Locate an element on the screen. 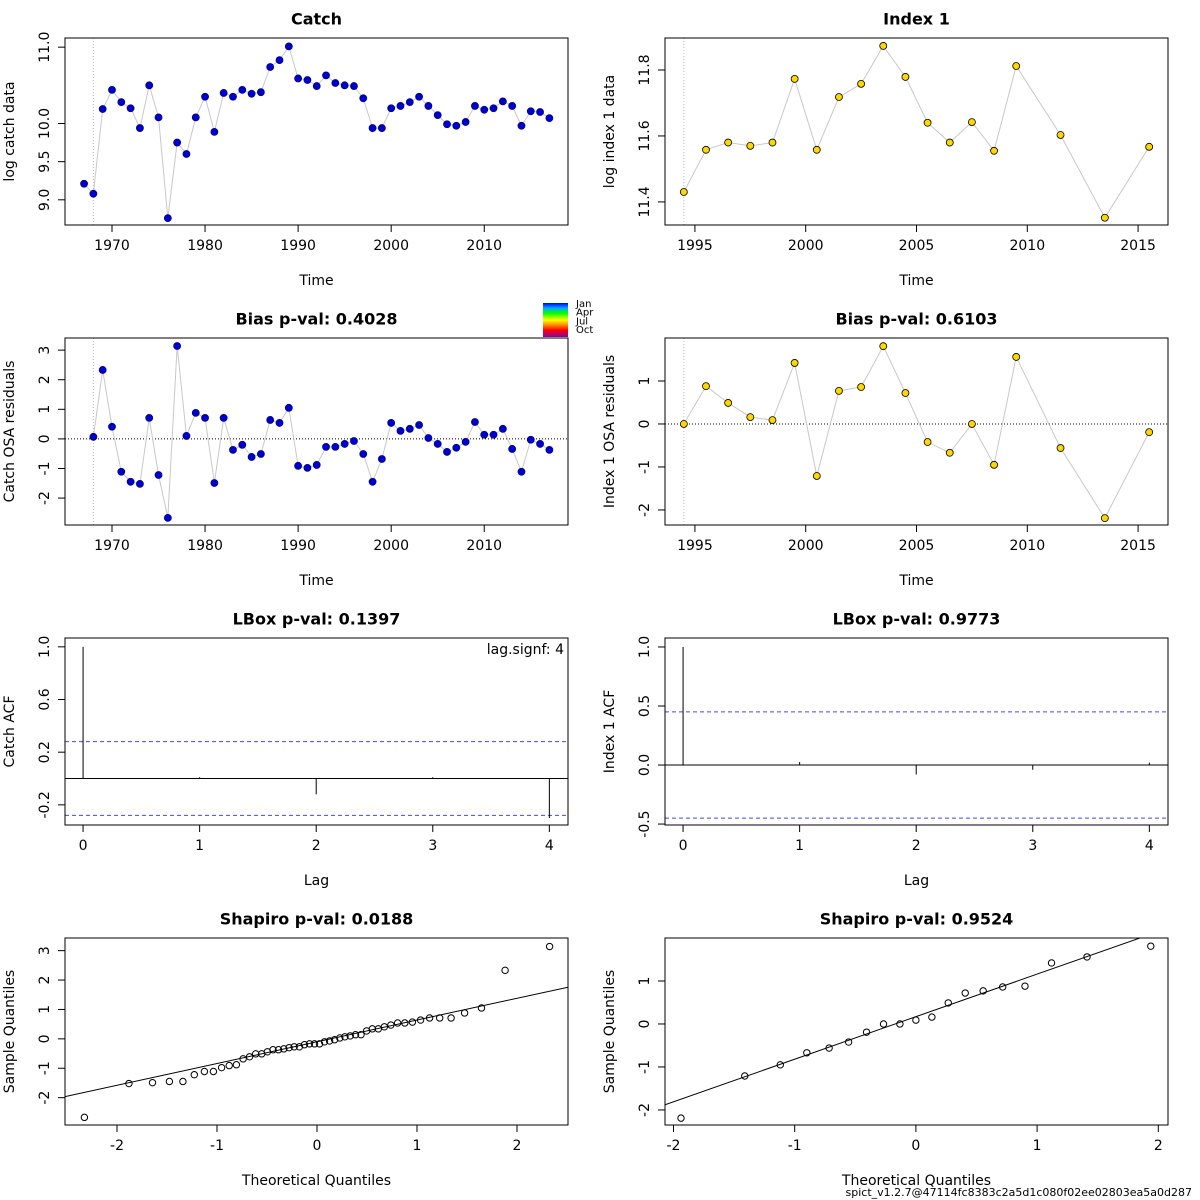 The height and width of the screenshot is (1200, 1200). y-axis-label: log catch data is located at coordinates (10, 131).